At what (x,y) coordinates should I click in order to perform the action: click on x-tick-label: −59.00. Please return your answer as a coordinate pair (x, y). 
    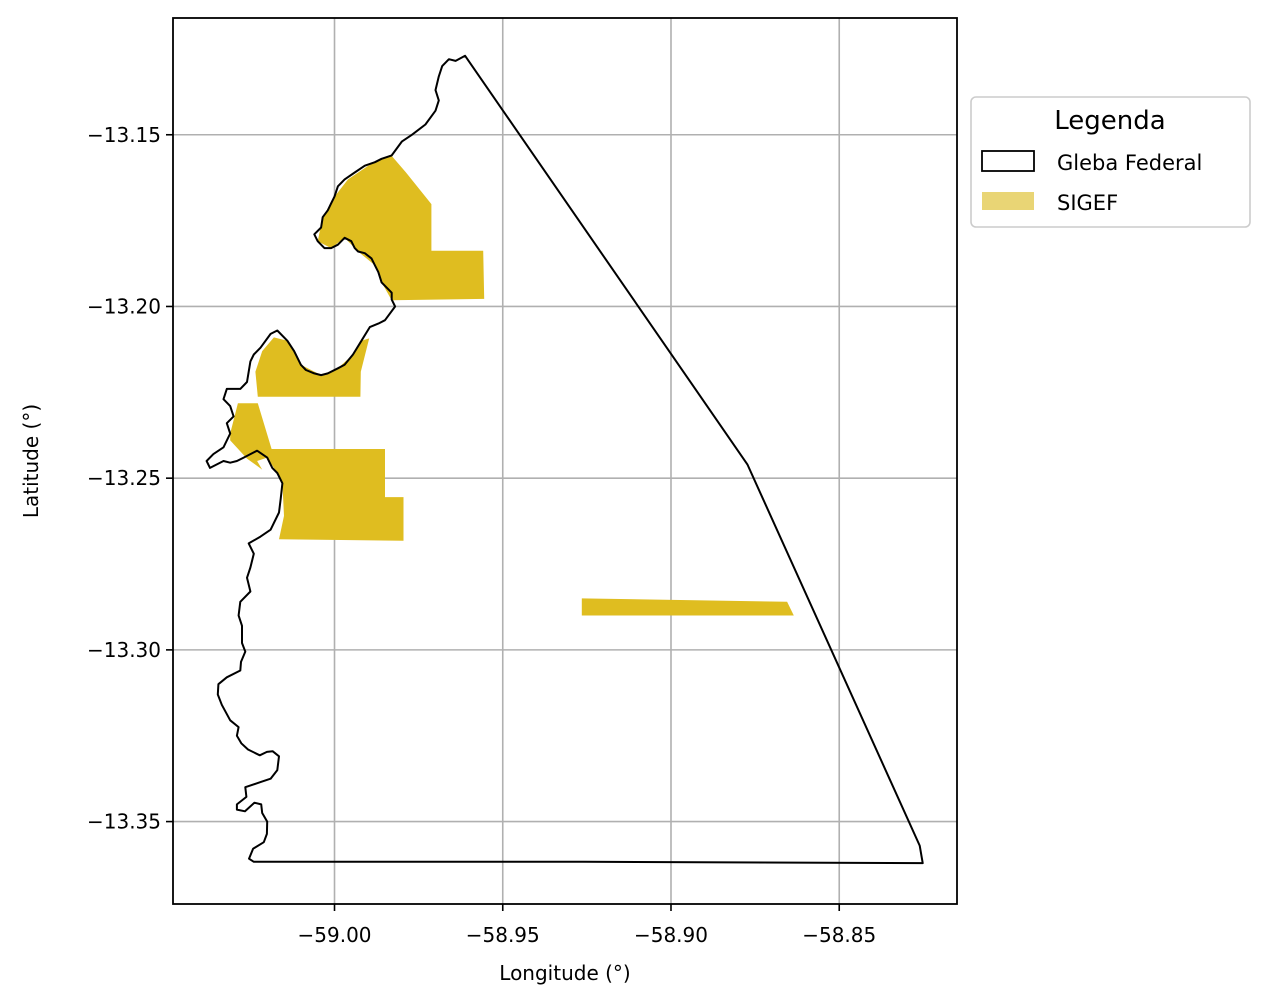
    Looking at the image, I should click on (335, 935).